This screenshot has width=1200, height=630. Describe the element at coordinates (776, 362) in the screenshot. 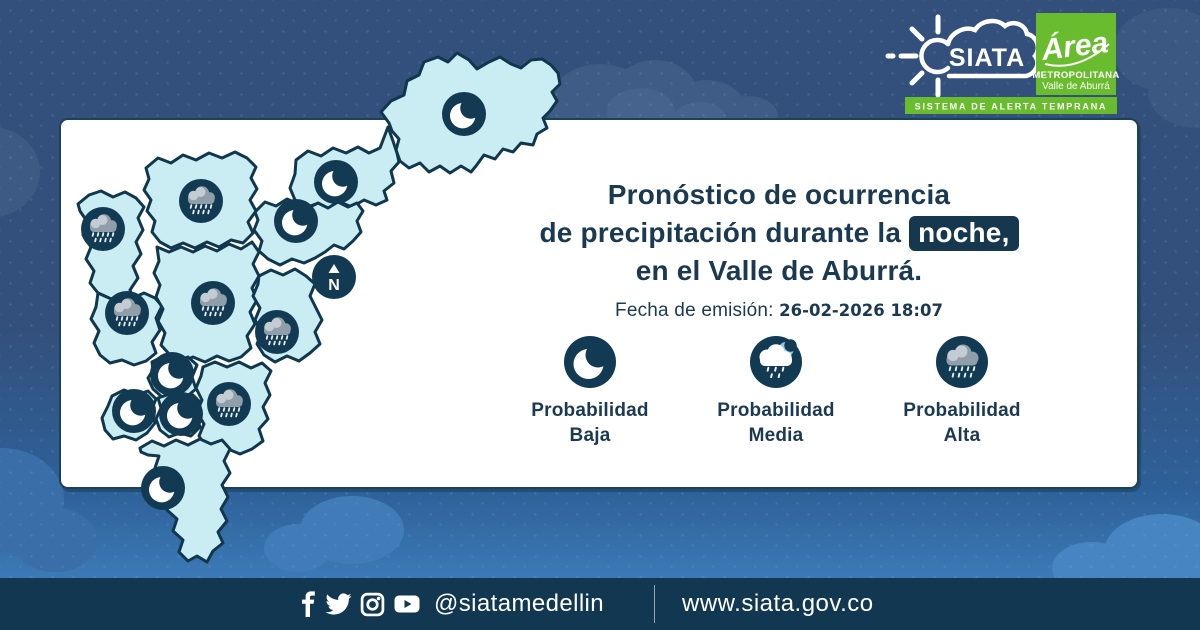

I see `cloud-moon-rain-icon` at that location.